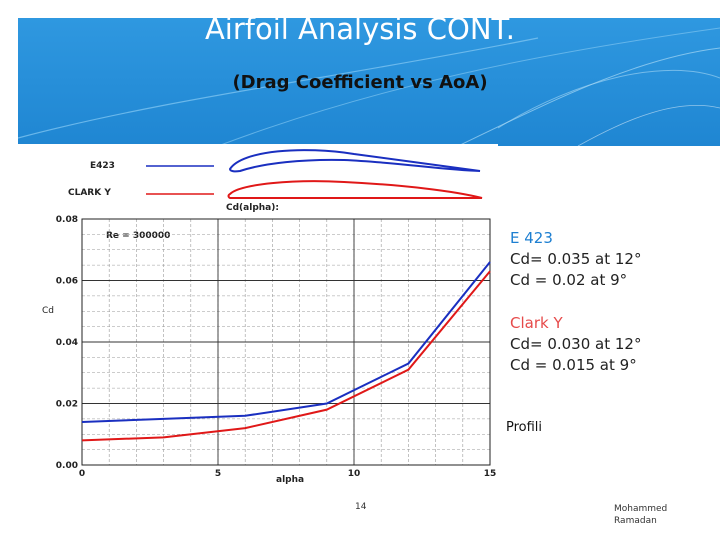 The width and height of the screenshot is (720, 540). What do you see at coordinates (314, 174) in the screenshot?
I see `airfoil-shapes` at bounding box center [314, 174].